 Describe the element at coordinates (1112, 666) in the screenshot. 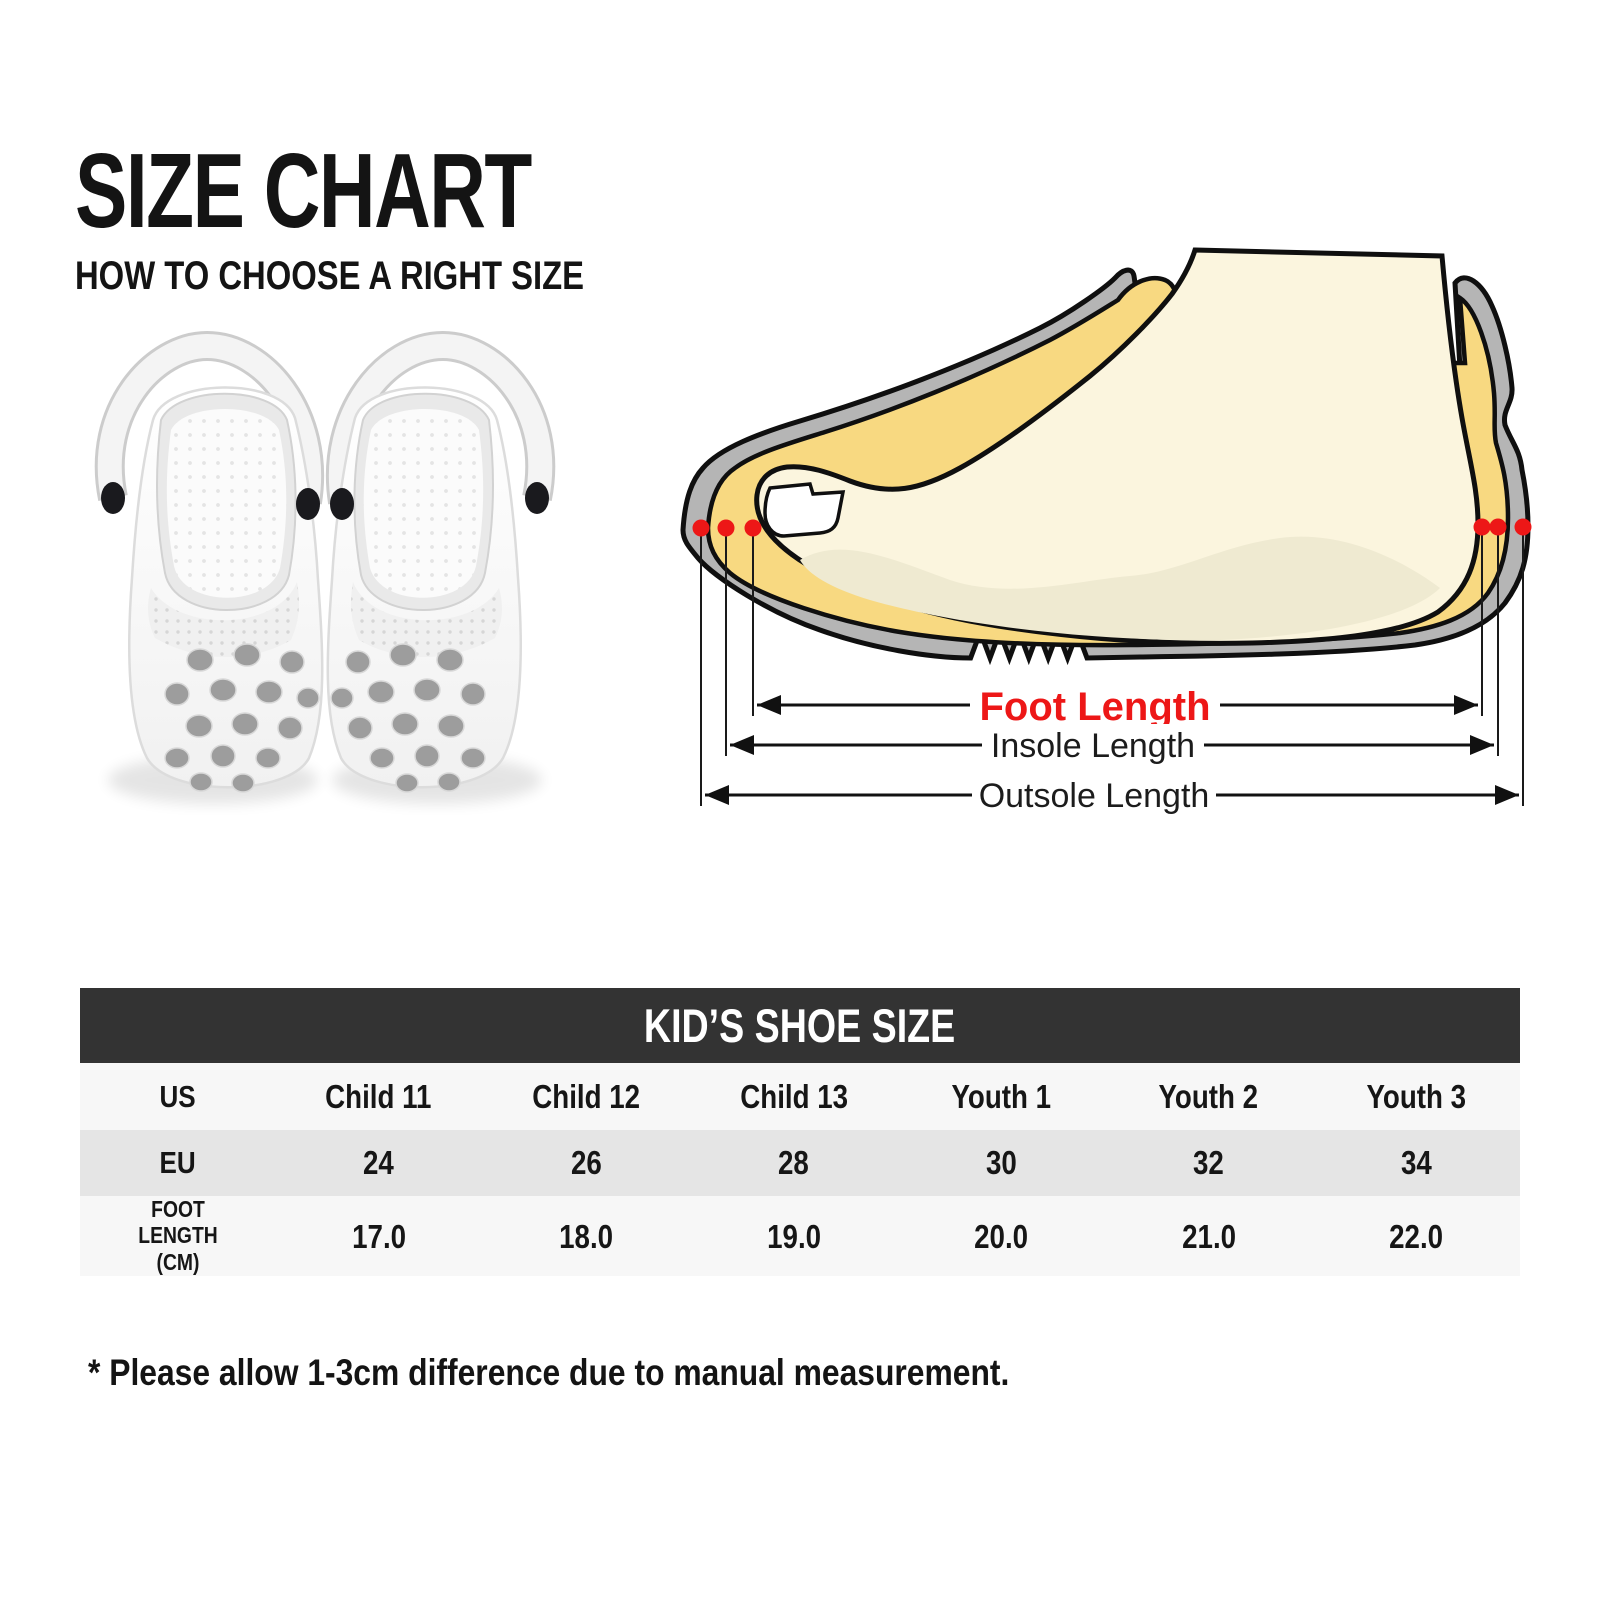

I see `measure-droplines` at that location.